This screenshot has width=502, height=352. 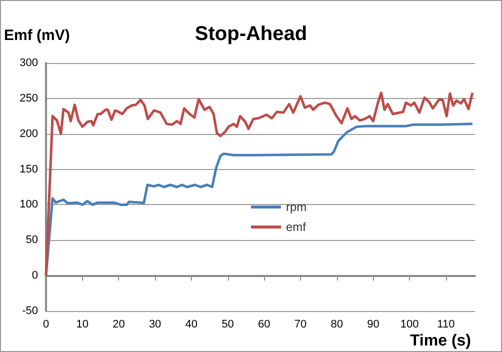 What do you see at coordinates (32, 240) in the screenshot?
I see `y-tick-label: 50` at bounding box center [32, 240].